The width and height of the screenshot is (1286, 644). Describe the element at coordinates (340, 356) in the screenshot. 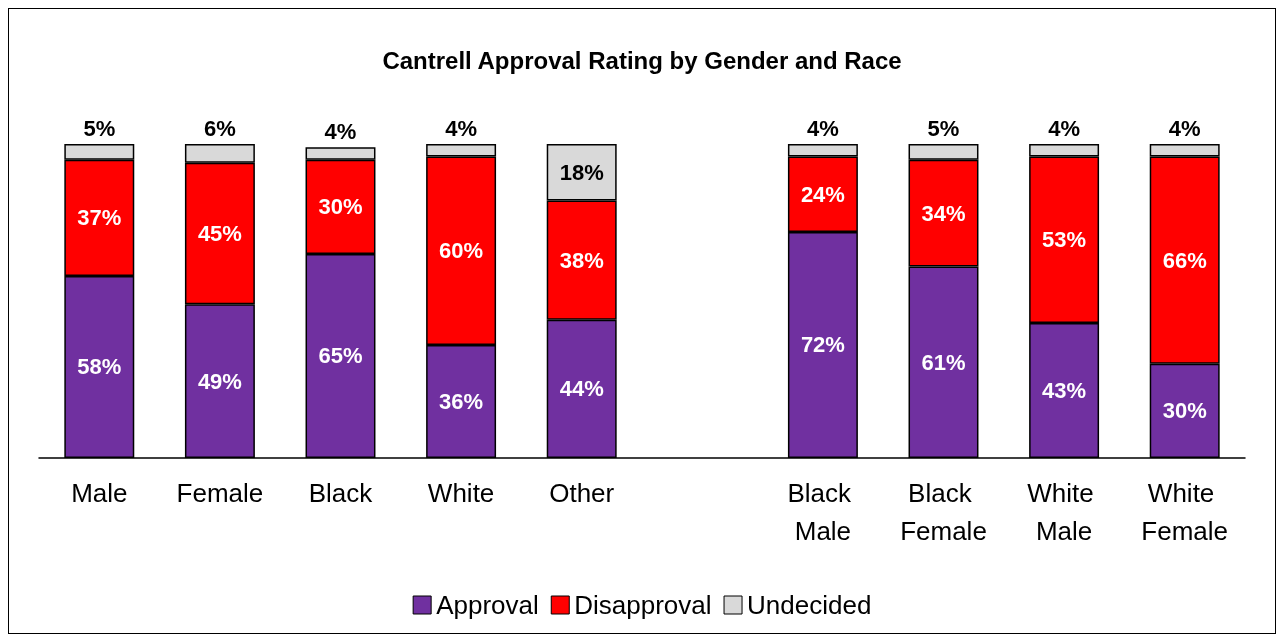

I see `data-label: 65%` at that location.